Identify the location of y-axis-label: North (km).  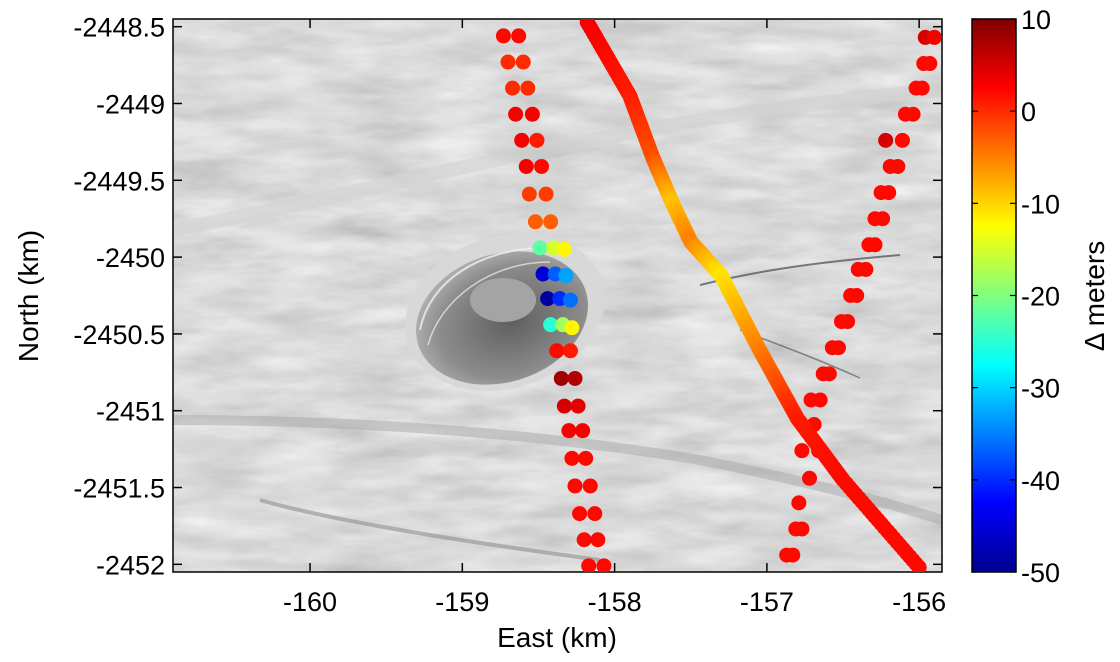
(28, 296).